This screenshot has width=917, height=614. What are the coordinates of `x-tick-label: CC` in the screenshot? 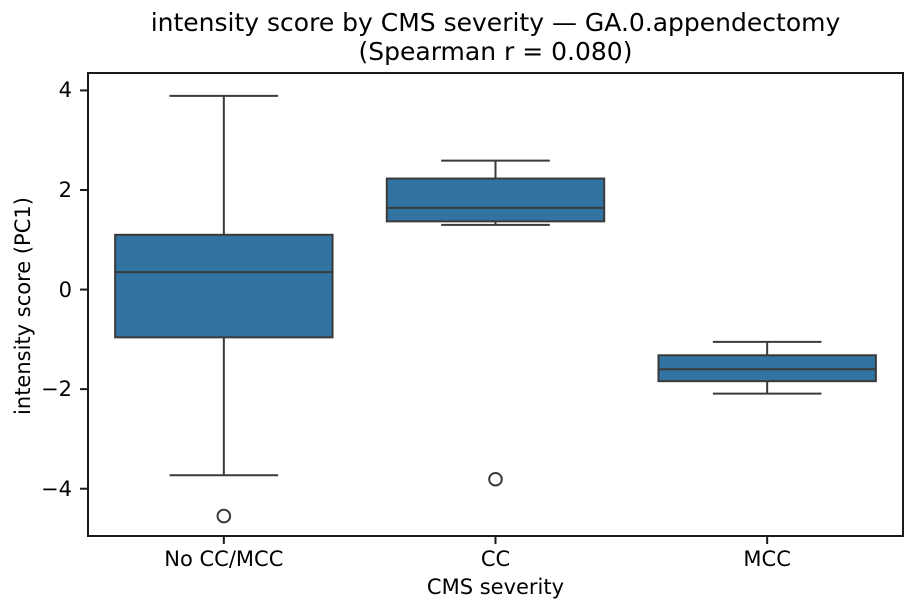 It's located at (495, 559).